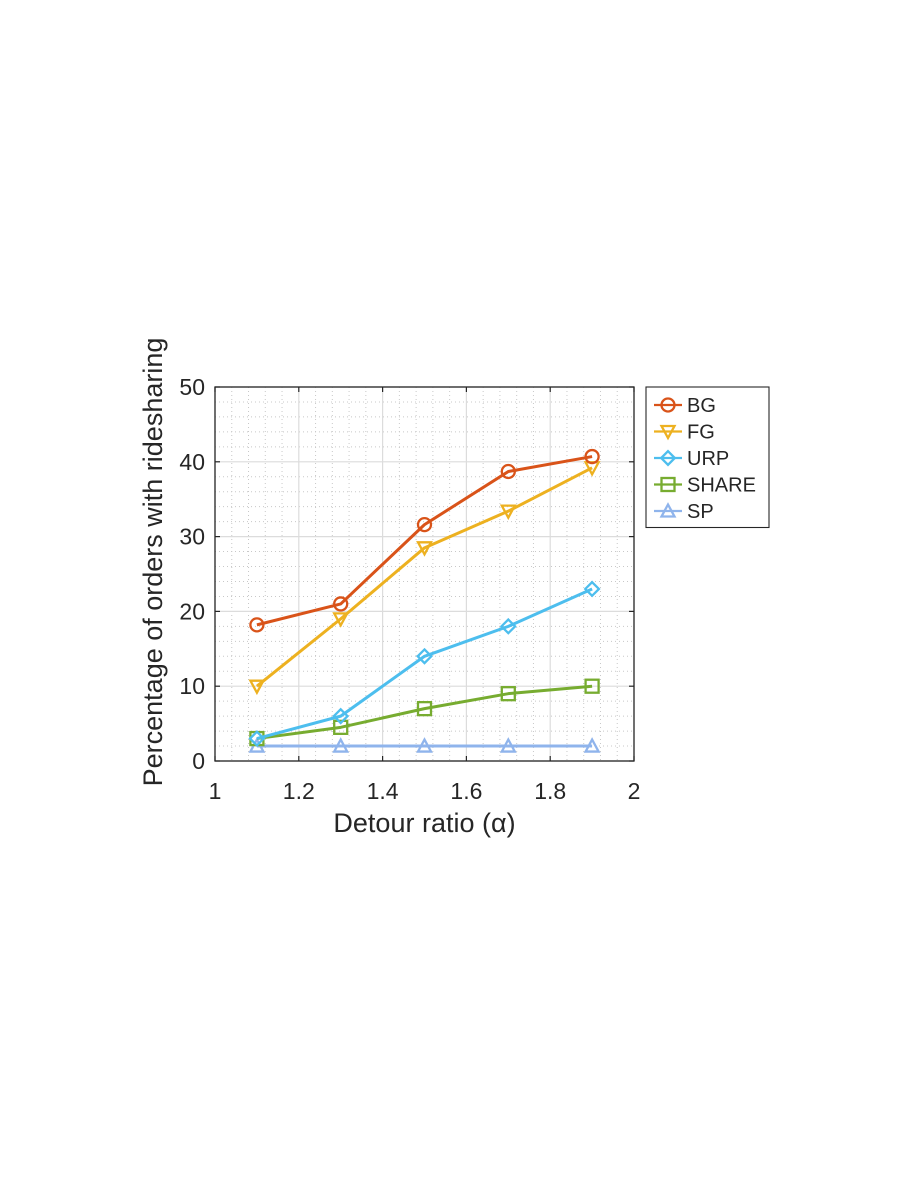  I want to click on x-tick-label: 1.4, so click(383, 791).